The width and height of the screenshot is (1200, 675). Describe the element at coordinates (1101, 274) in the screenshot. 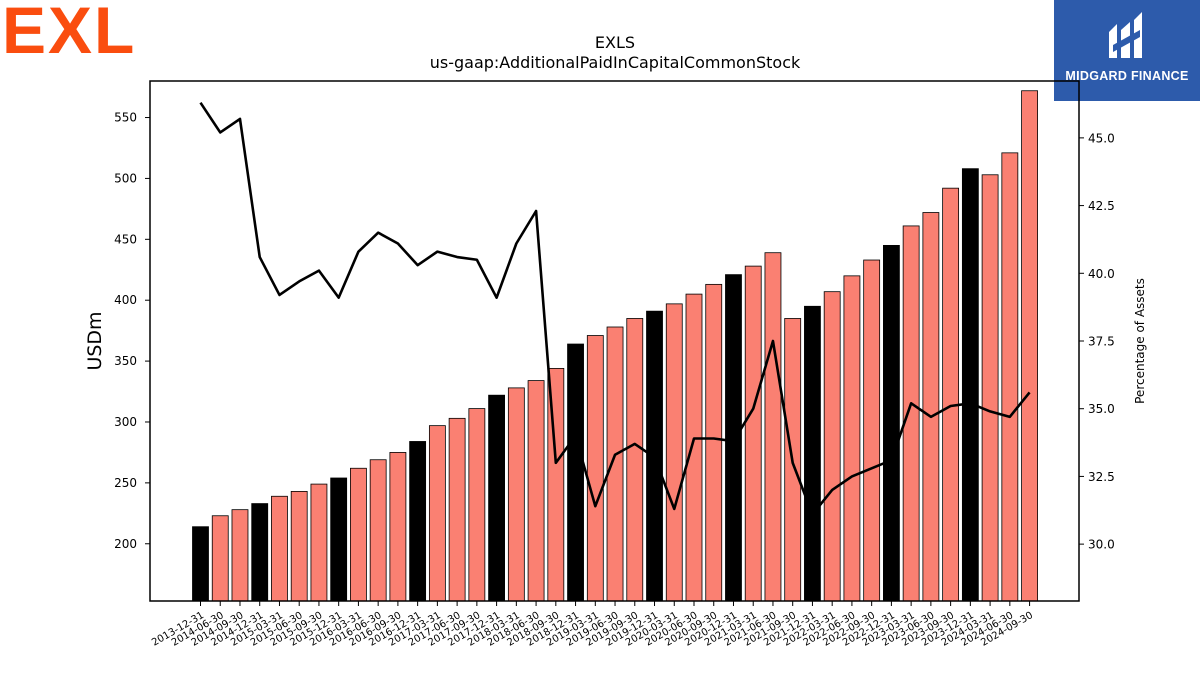

I see `y2-tick-label: 40.0` at that location.